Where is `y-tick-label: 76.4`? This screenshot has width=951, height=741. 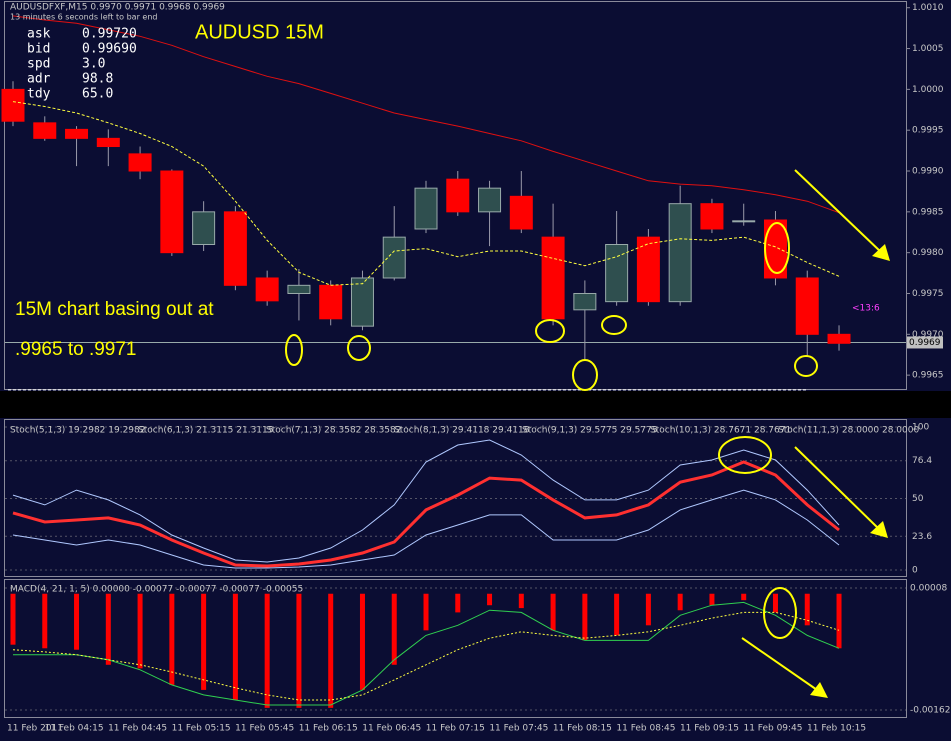
y-tick-label: 76.4 is located at coordinates (922, 461).